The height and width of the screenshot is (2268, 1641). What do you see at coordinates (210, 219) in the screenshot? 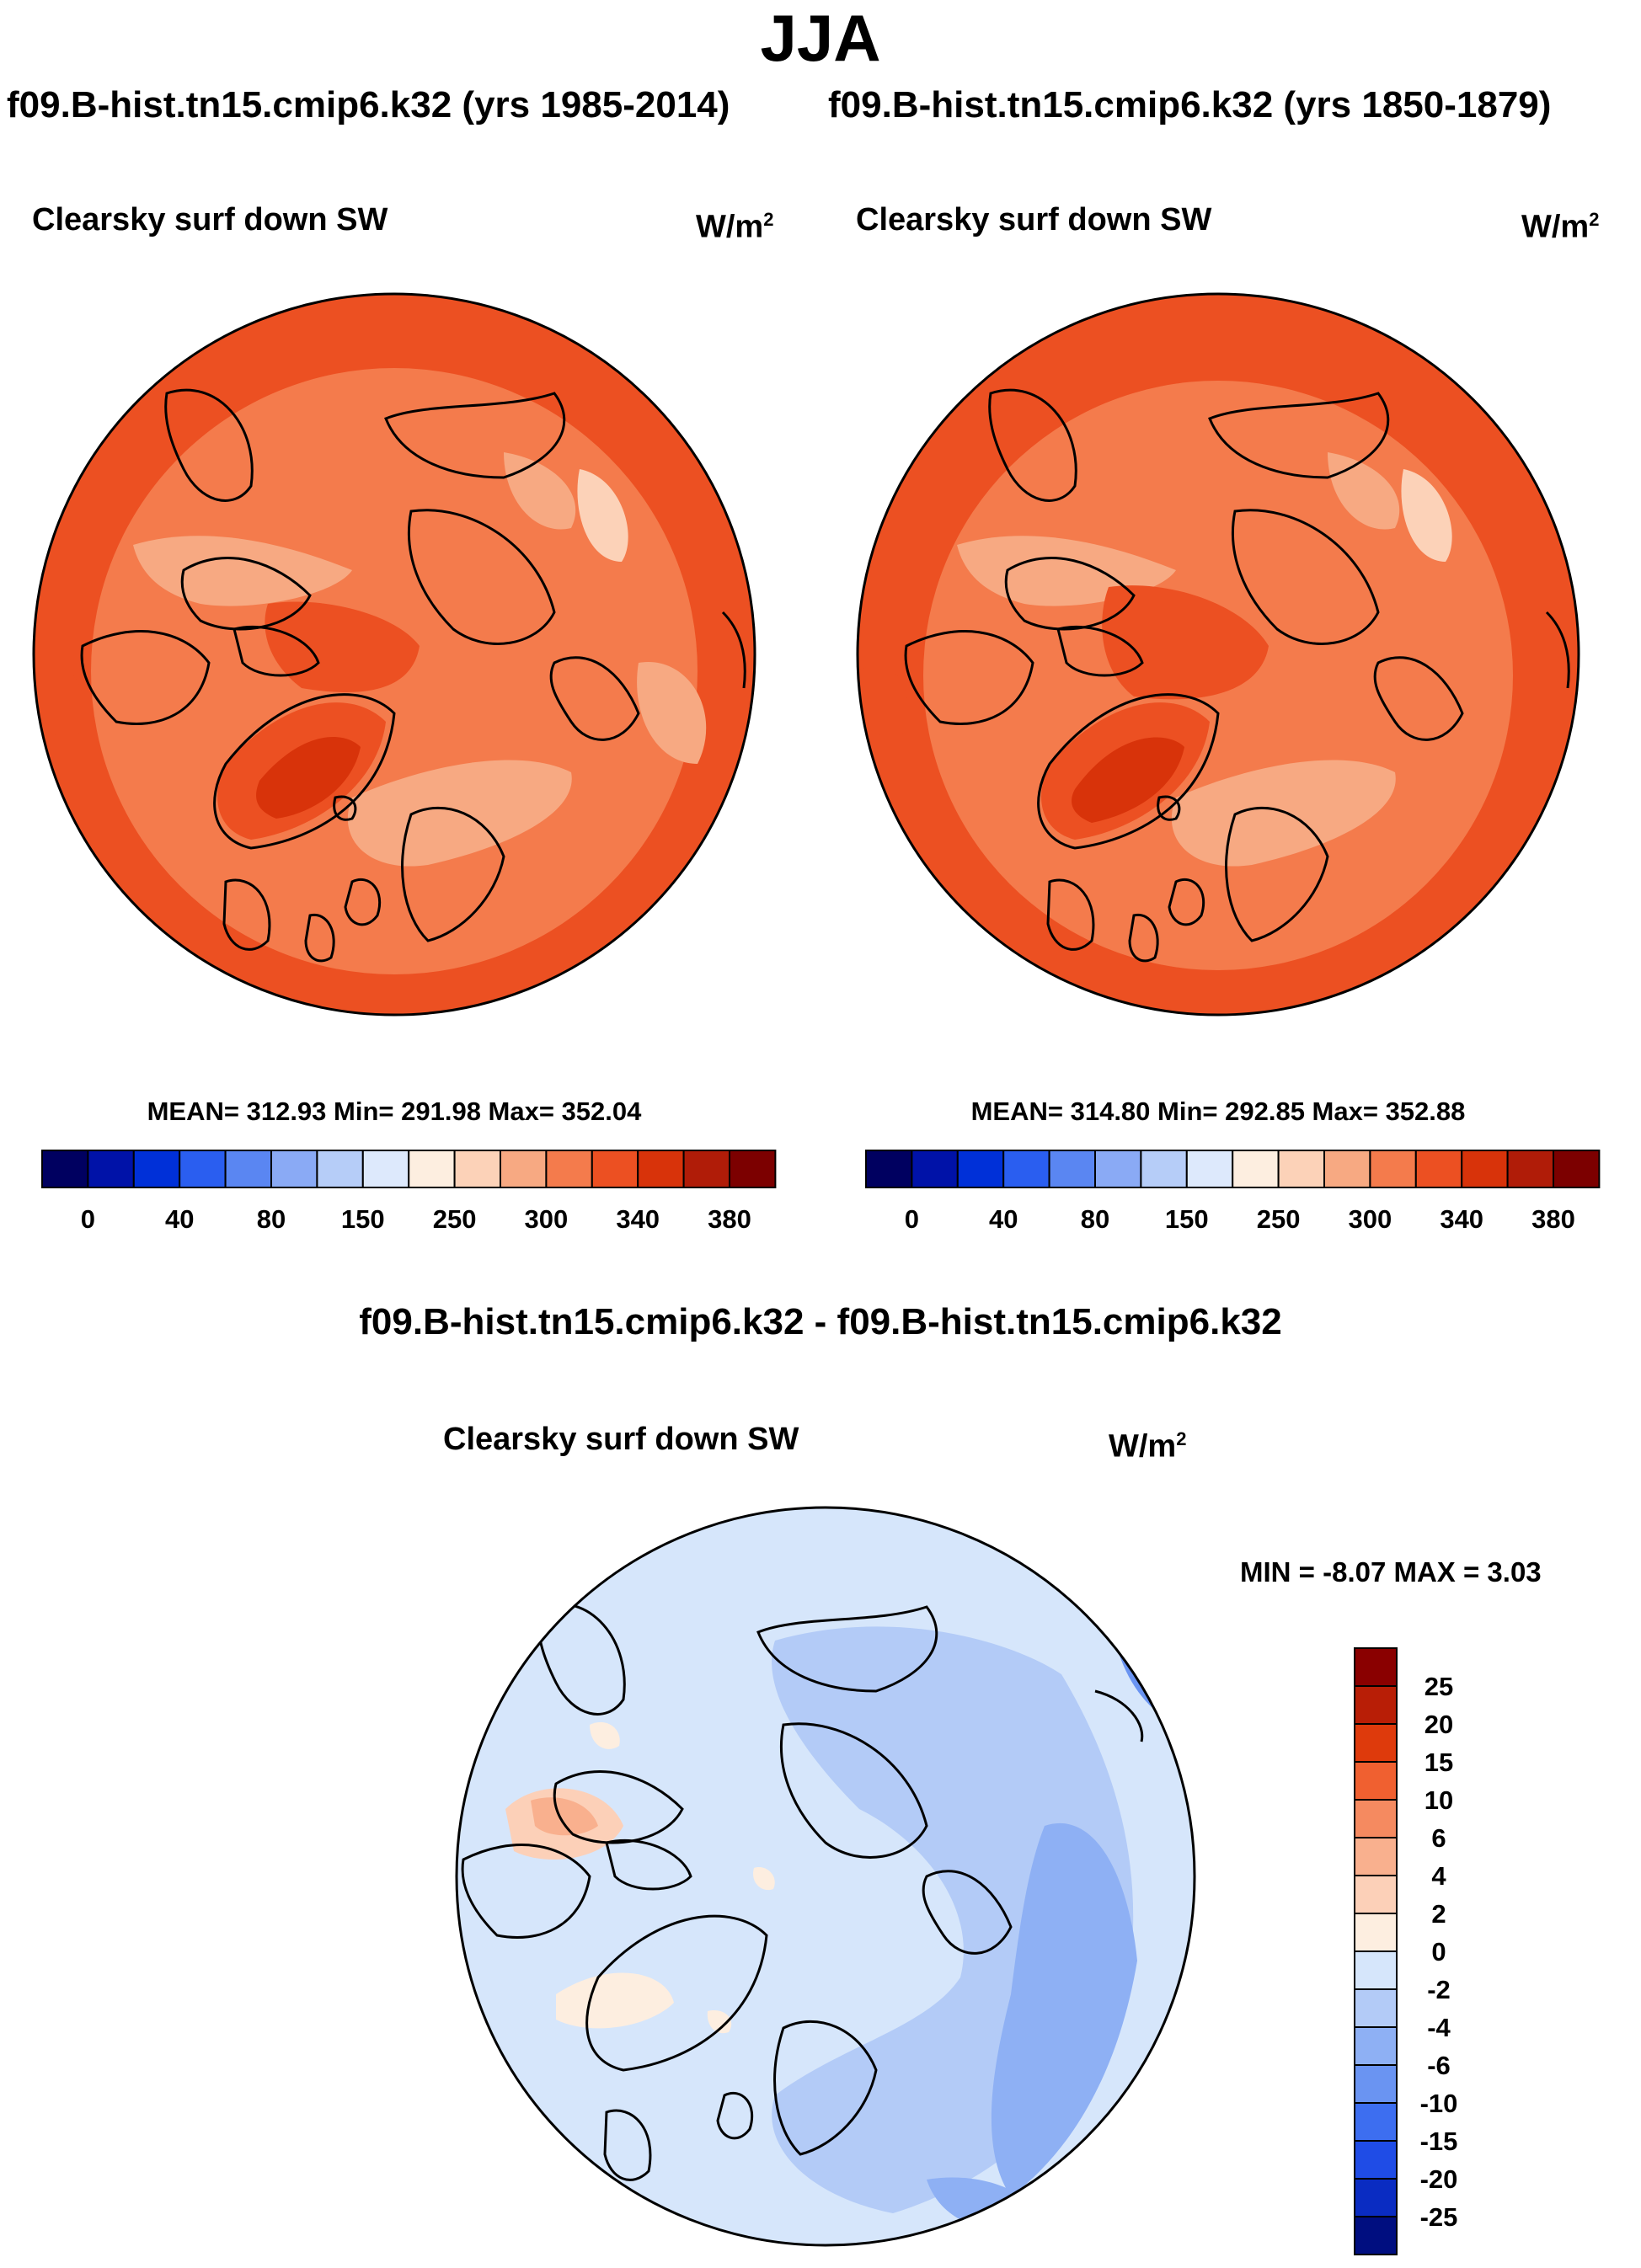
I see `left-panel-variable: Clearsky surf down SW` at bounding box center [210, 219].